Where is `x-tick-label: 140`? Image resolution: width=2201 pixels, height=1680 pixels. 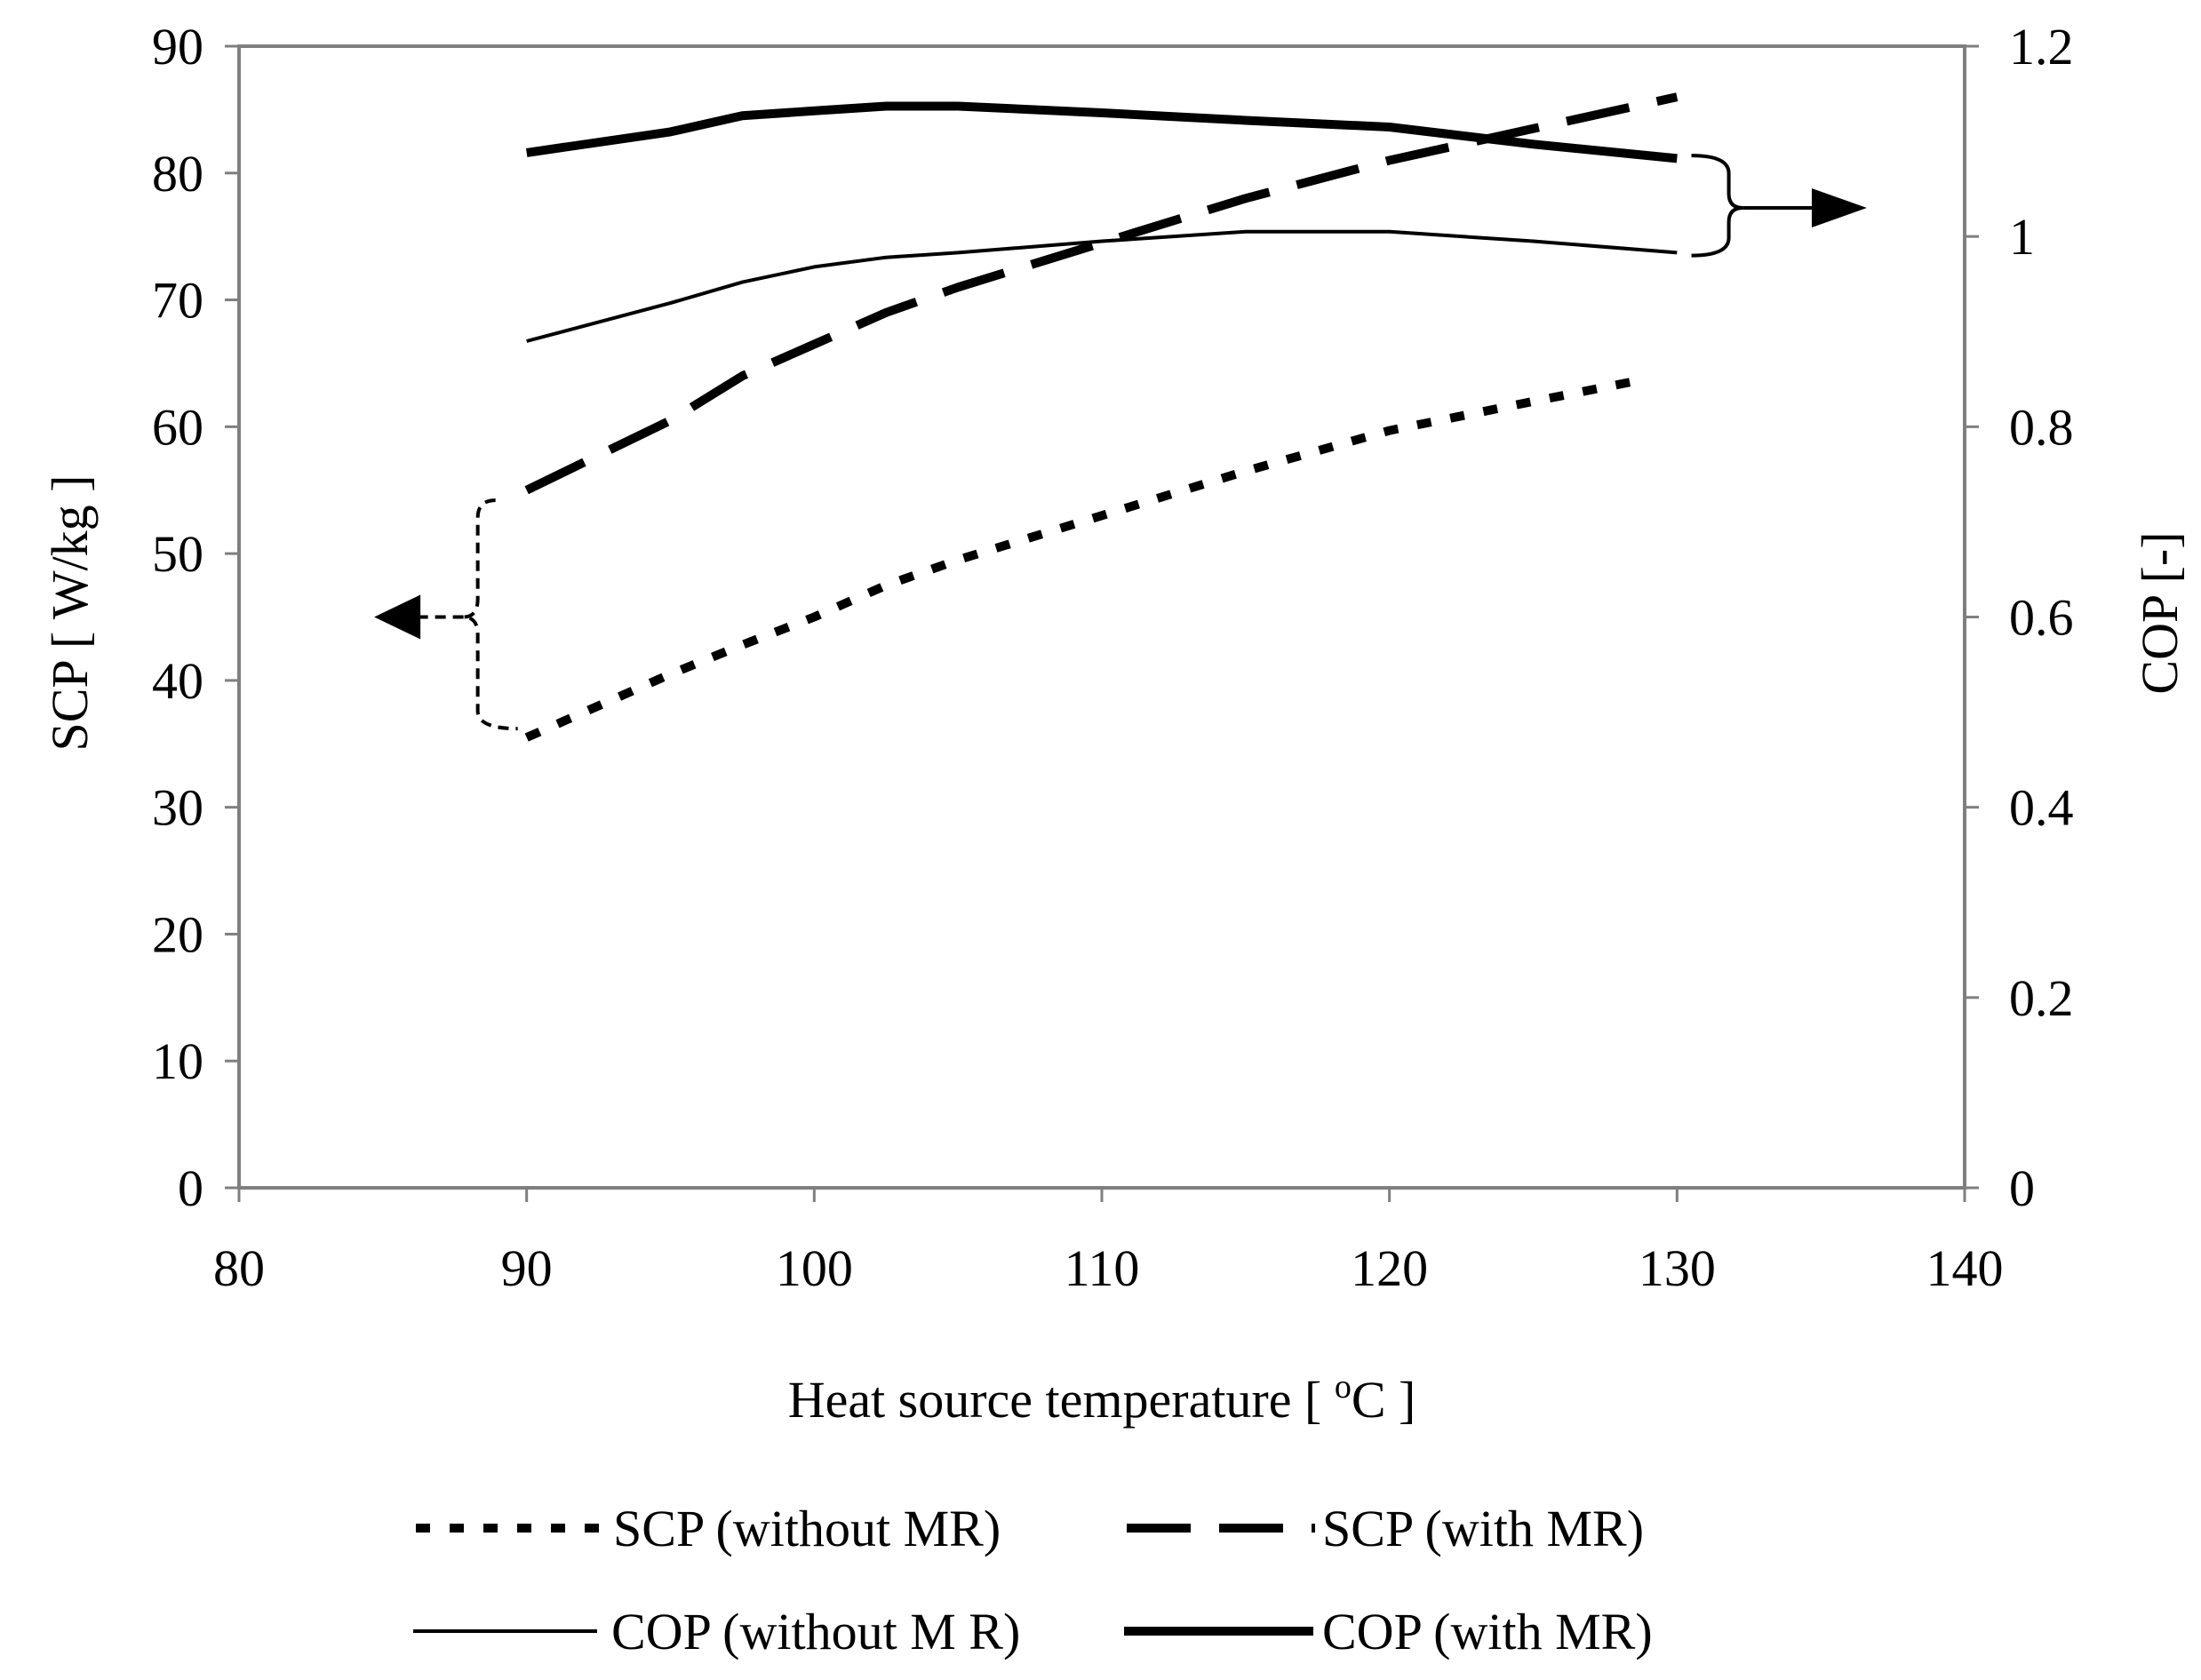 x-tick-label: 140 is located at coordinates (1965, 1268).